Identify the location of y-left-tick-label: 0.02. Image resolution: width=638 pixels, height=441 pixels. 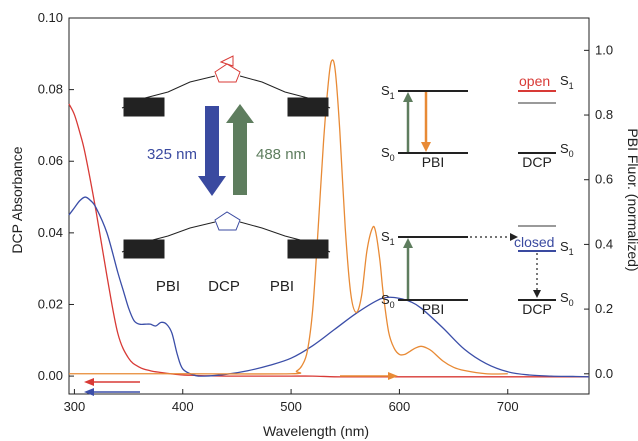
(50, 303).